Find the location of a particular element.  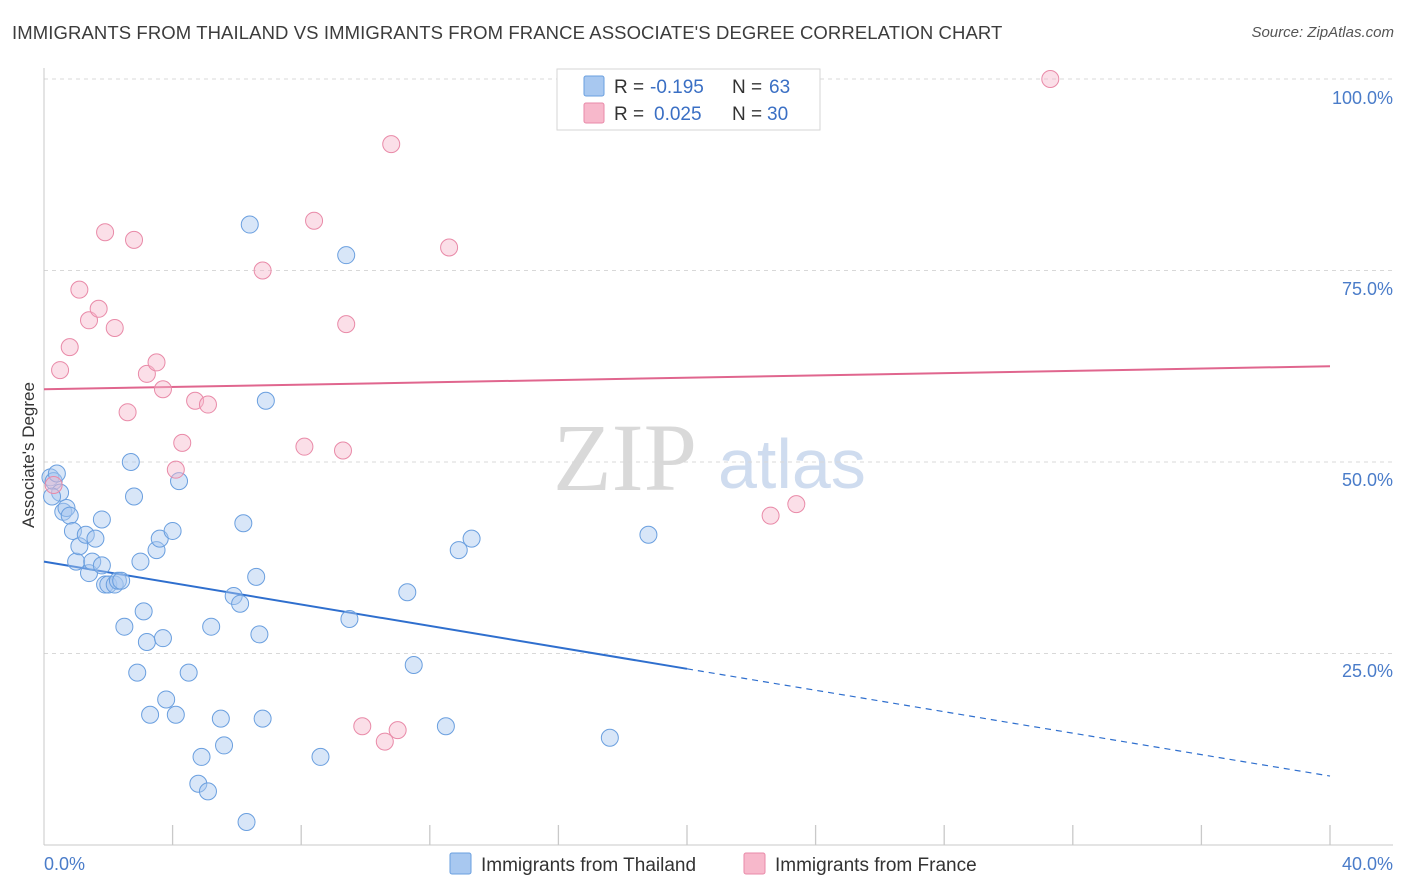

source-credit: Source: ZipAtlas.com is located at coordinates (1322, 32).